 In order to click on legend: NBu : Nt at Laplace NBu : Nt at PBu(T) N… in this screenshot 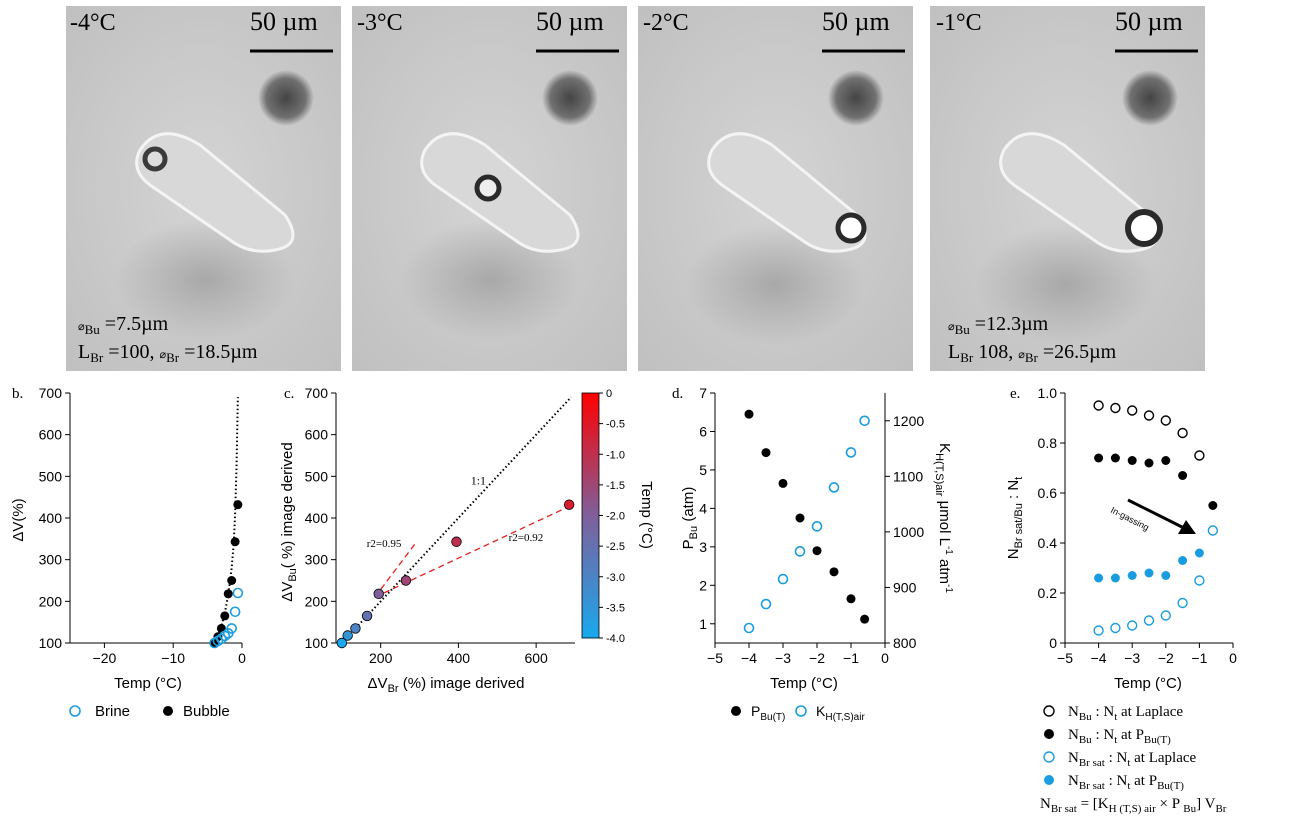, I will do `click(1133, 759)`.